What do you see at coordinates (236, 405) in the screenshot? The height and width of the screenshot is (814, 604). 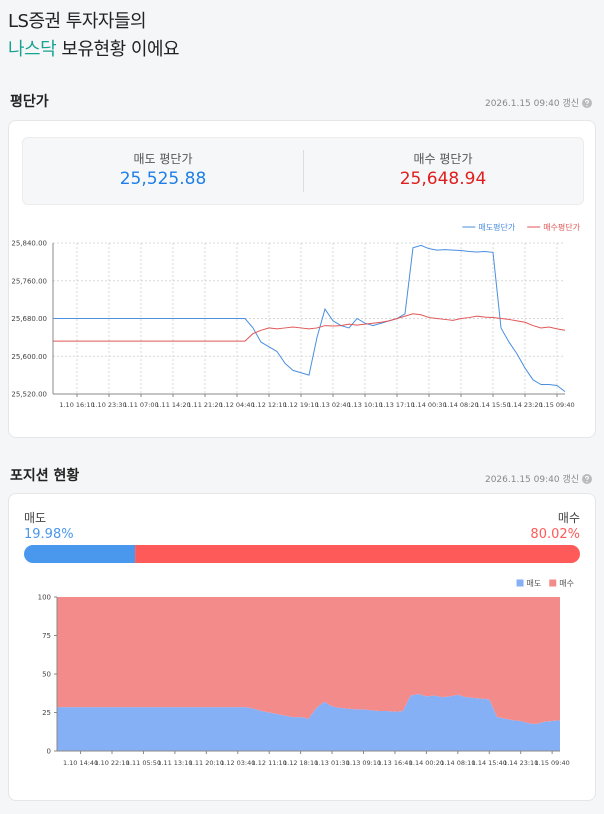 I see `x-tick-label: 1.12 04:40` at bounding box center [236, 405].